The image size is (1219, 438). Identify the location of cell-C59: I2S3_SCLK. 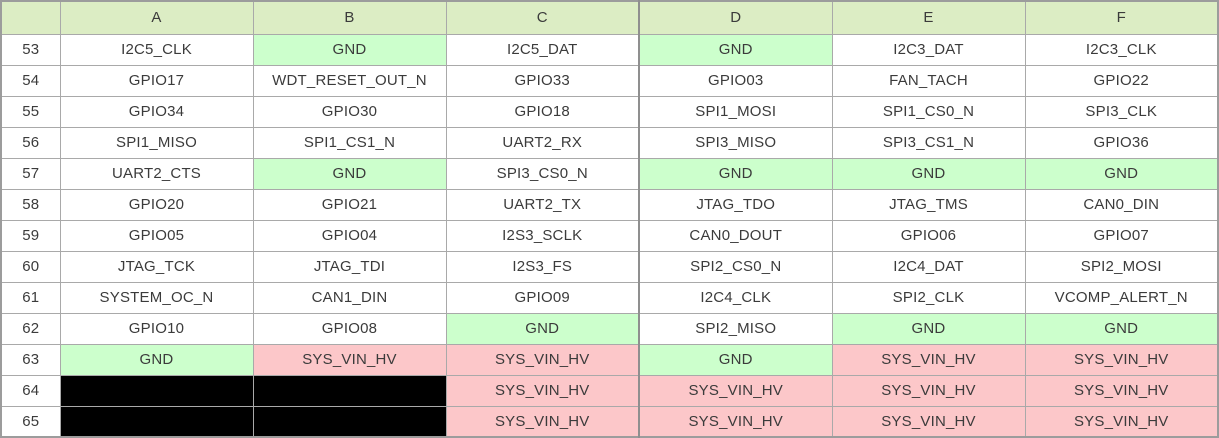
(542, 235).